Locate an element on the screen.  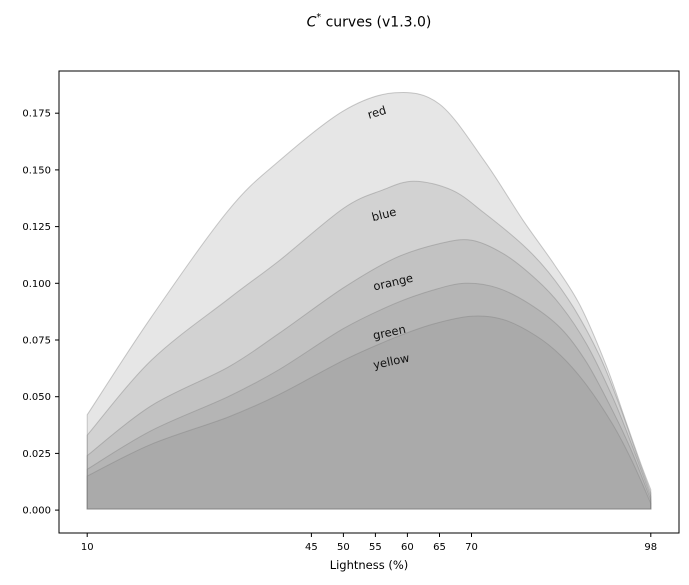
chart-title: C* curves (v1.3.0) is located at coordinates (369, 21).